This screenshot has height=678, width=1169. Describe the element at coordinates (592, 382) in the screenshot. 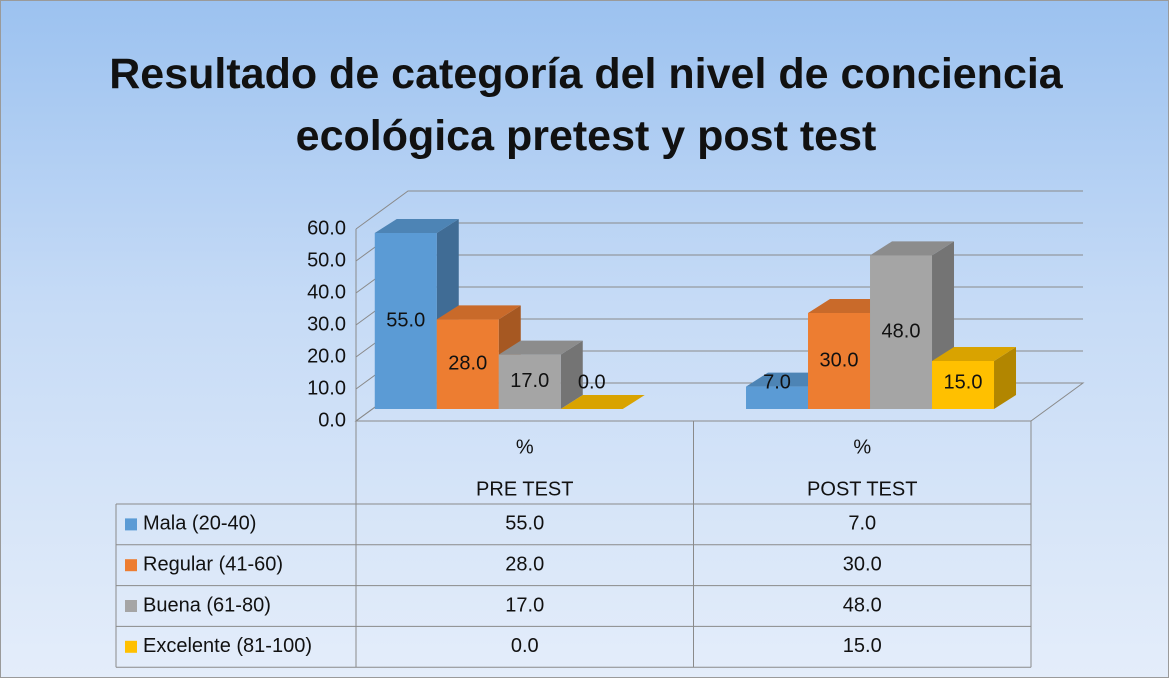

I see `data-label: 0.0` at that location.